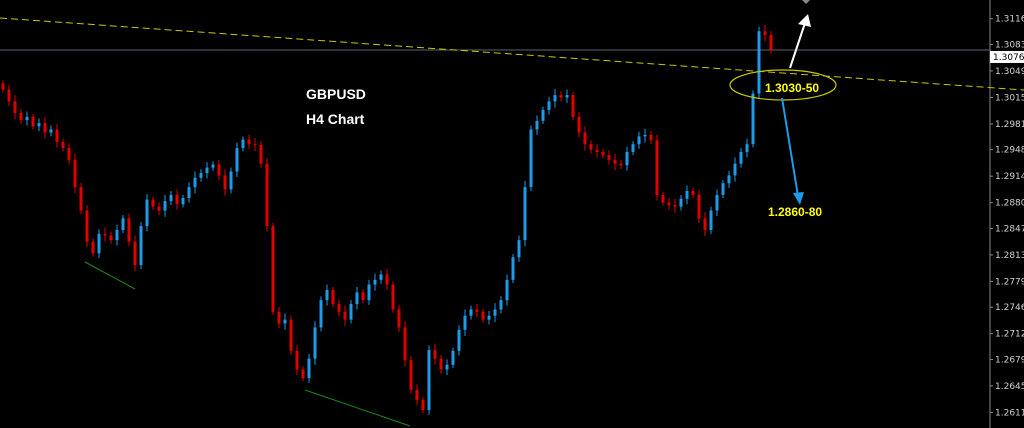  Describe the element at coordinates (1007, 57) in the screenshot. I see `current-price-box` at that location.